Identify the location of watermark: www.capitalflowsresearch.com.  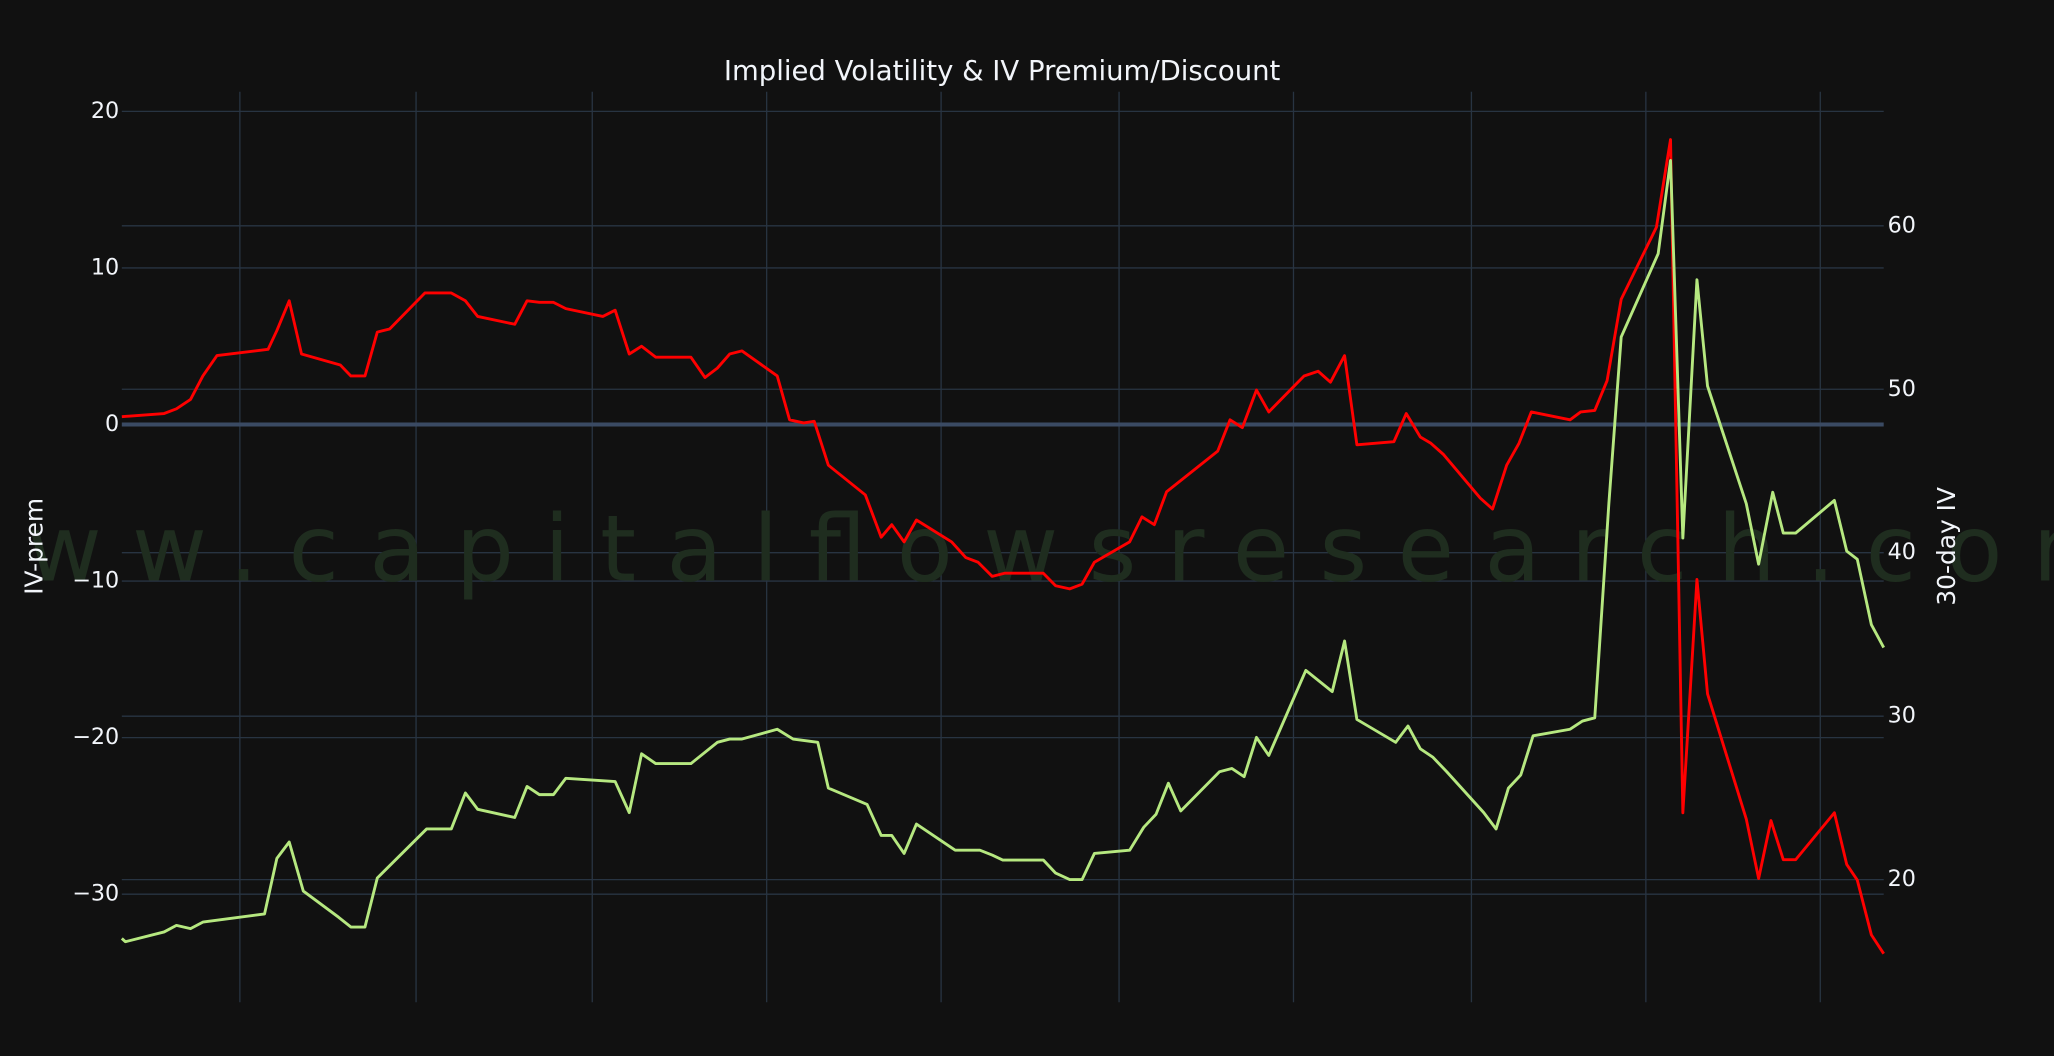
(1027, 548).